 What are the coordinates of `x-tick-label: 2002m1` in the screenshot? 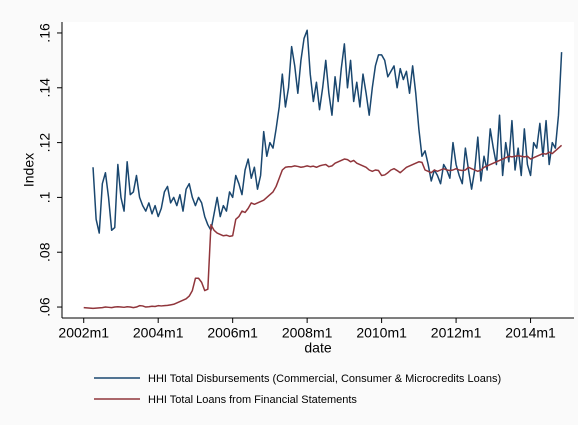 It's located at (83, 333).